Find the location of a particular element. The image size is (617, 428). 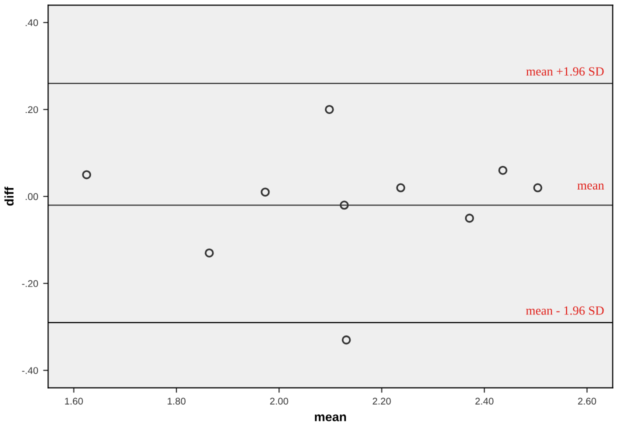

x-tick-label: 2.00 is located at coordinates (279, 401).